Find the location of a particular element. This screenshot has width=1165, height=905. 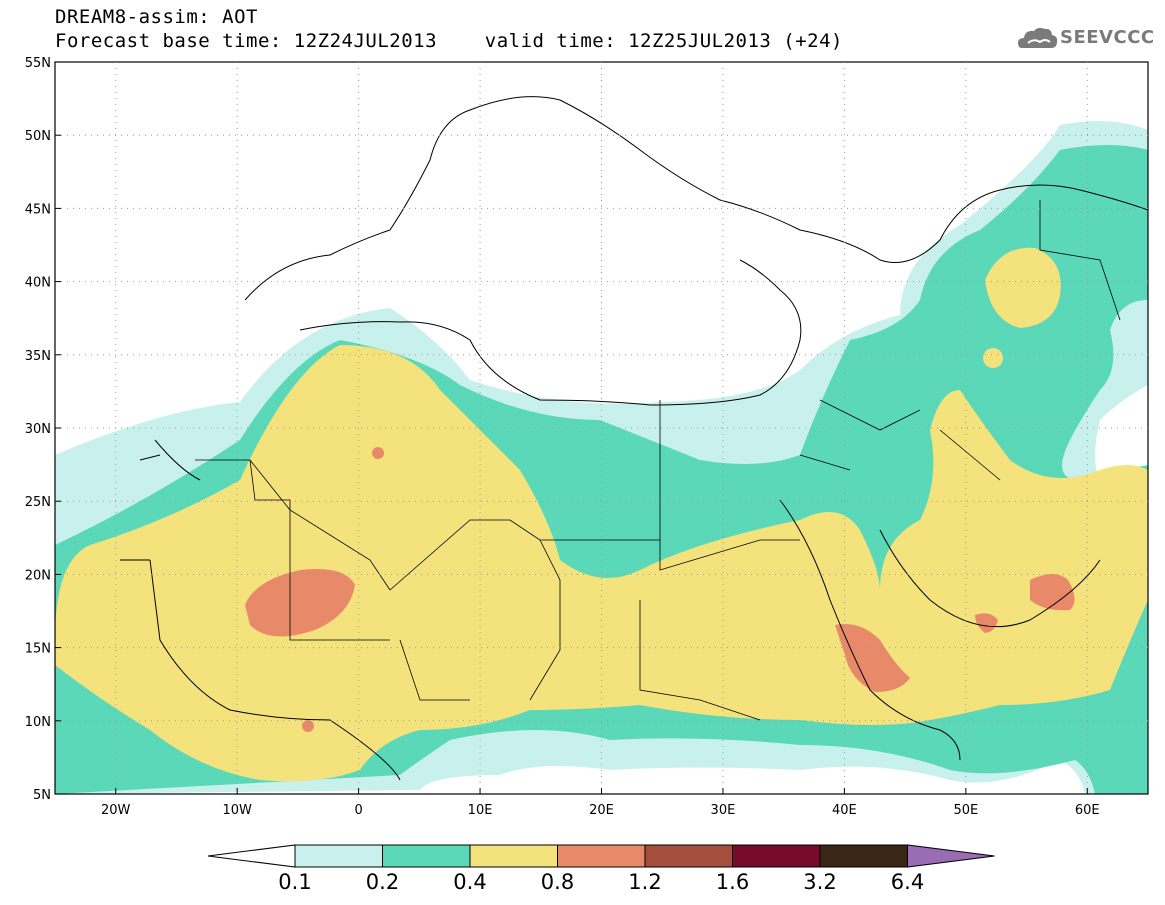

lon-tick-label: 30E is located at coordinates (723, 810).